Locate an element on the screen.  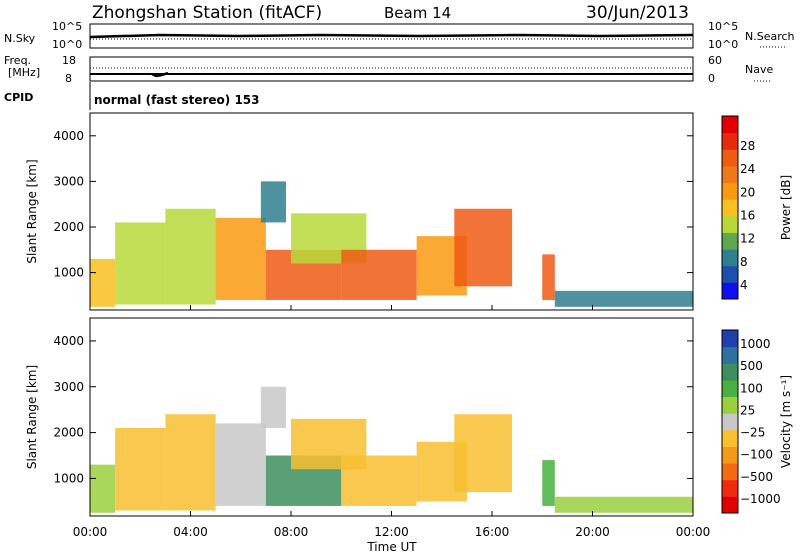
velocity-colorbar-tick-label: −500 is located at coordinates (756, 477).